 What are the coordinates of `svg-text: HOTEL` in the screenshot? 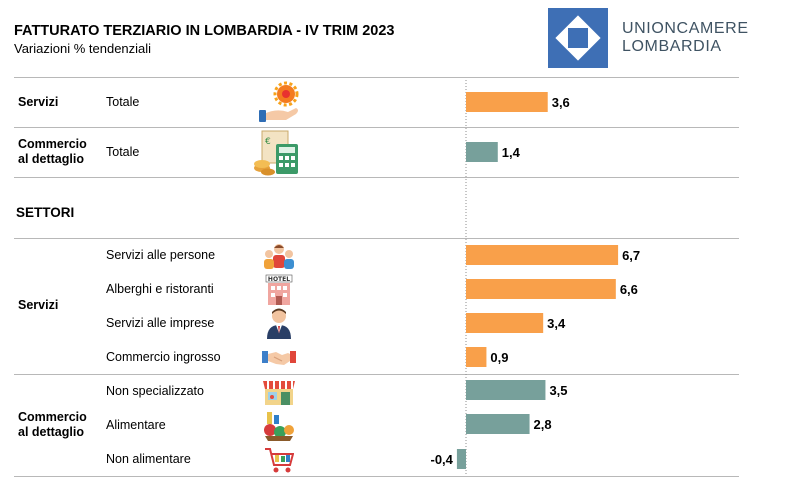 It's located at (279, 279).